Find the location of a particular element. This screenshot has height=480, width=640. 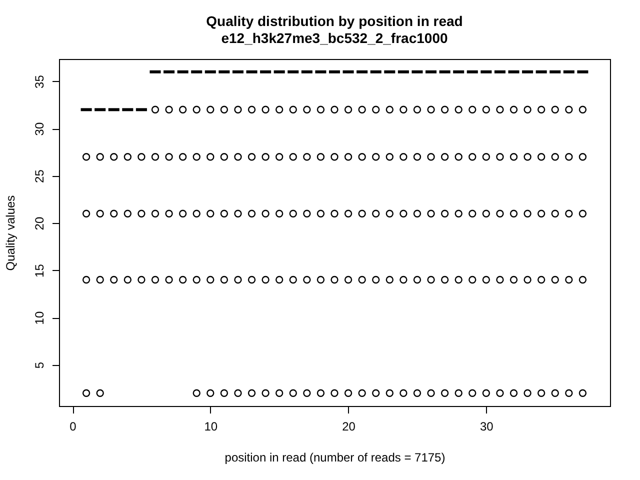

x-tick-label: 20 is located at coordinates (349, 427).